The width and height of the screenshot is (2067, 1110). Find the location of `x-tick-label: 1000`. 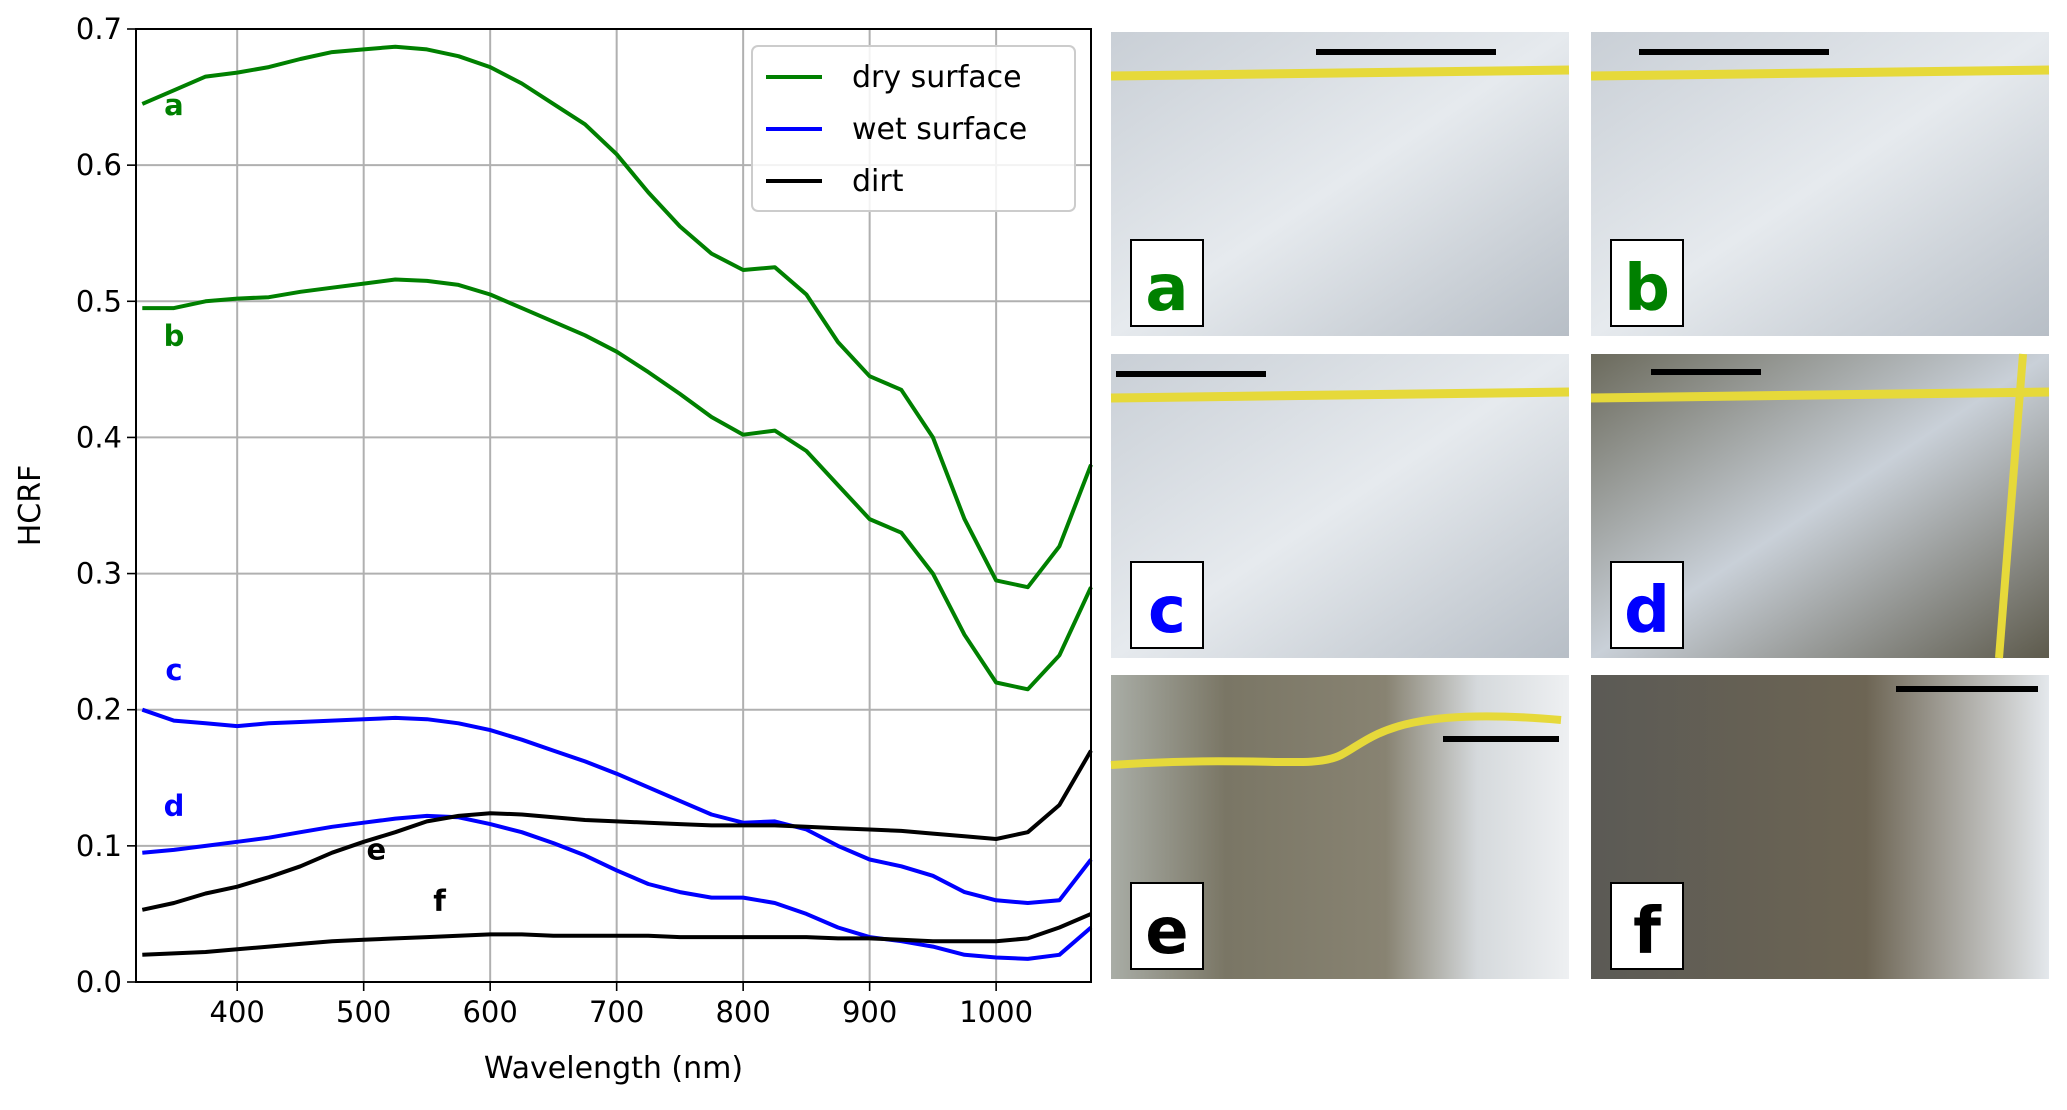

x-tick-label: 1000 is located at coordinates (996, 1012).